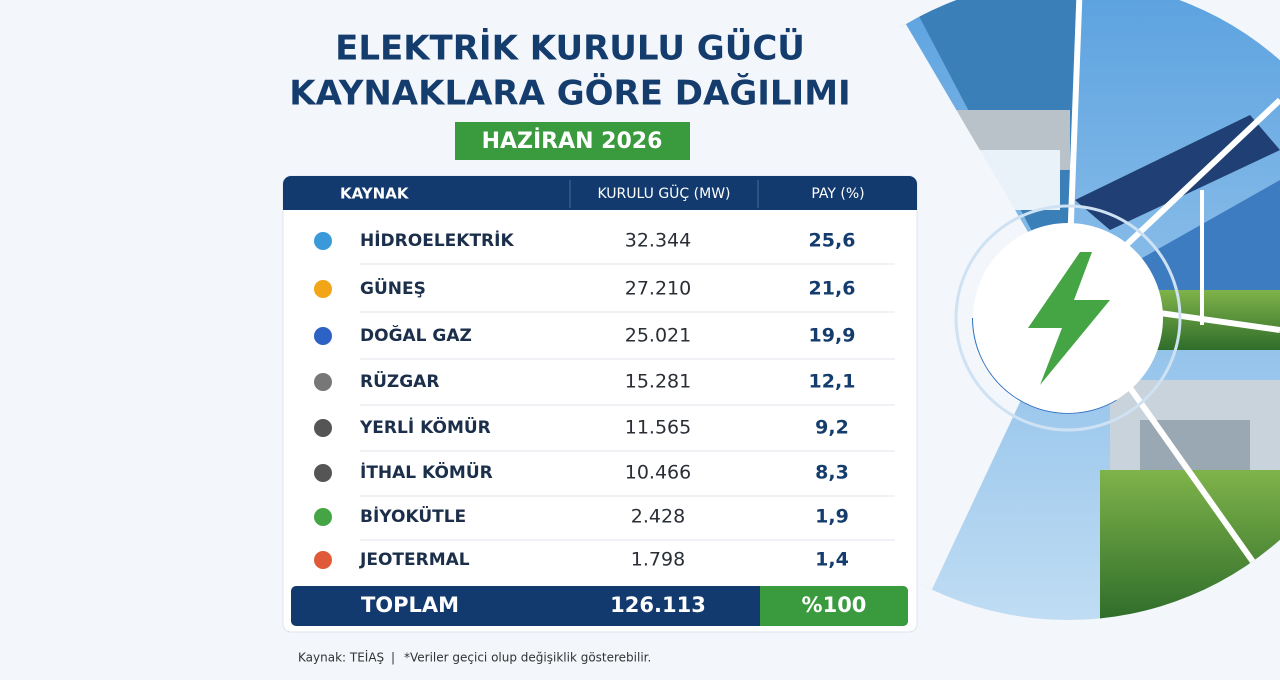  I want to click on total-label: TOPLAM, so click(410, 605).